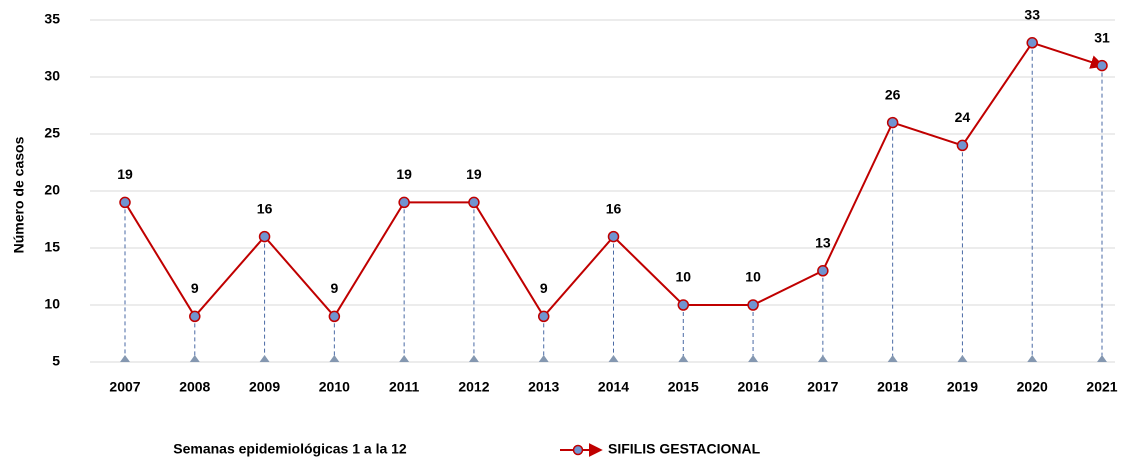 This screenshot has height=462, width=1123. Describe the element at coordinates (1032, 387) in the screenshot. I see `x-tick-label: 2020` at that location.